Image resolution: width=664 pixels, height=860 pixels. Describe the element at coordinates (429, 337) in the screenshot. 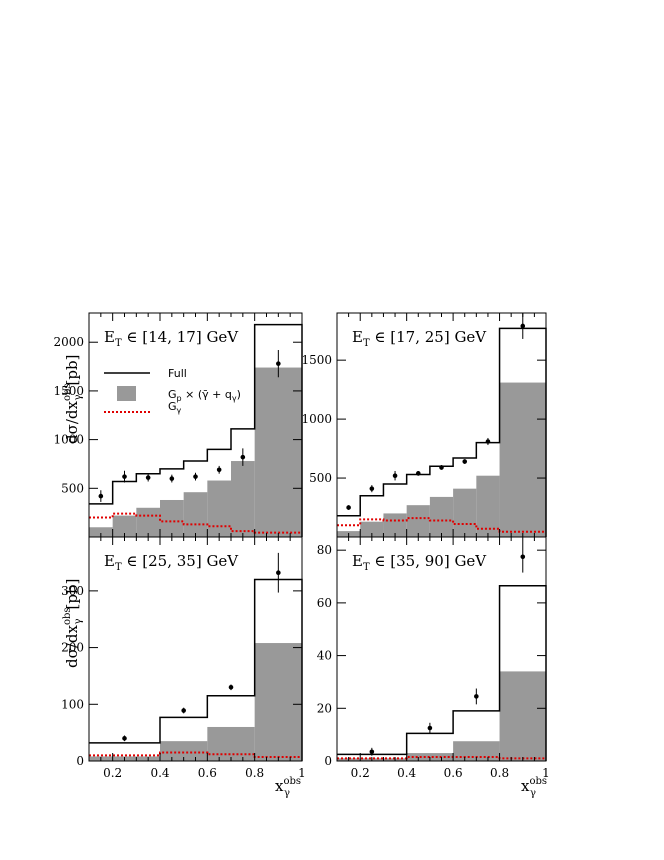

I see `panel-title-rest: ∈ [17, 25] GeV` at that location.